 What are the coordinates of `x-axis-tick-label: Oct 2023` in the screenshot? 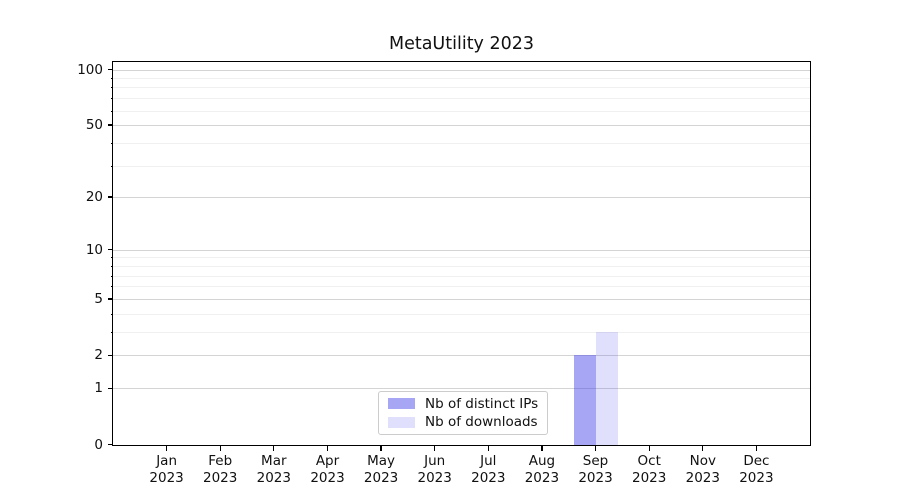 It's located at (649, 470).